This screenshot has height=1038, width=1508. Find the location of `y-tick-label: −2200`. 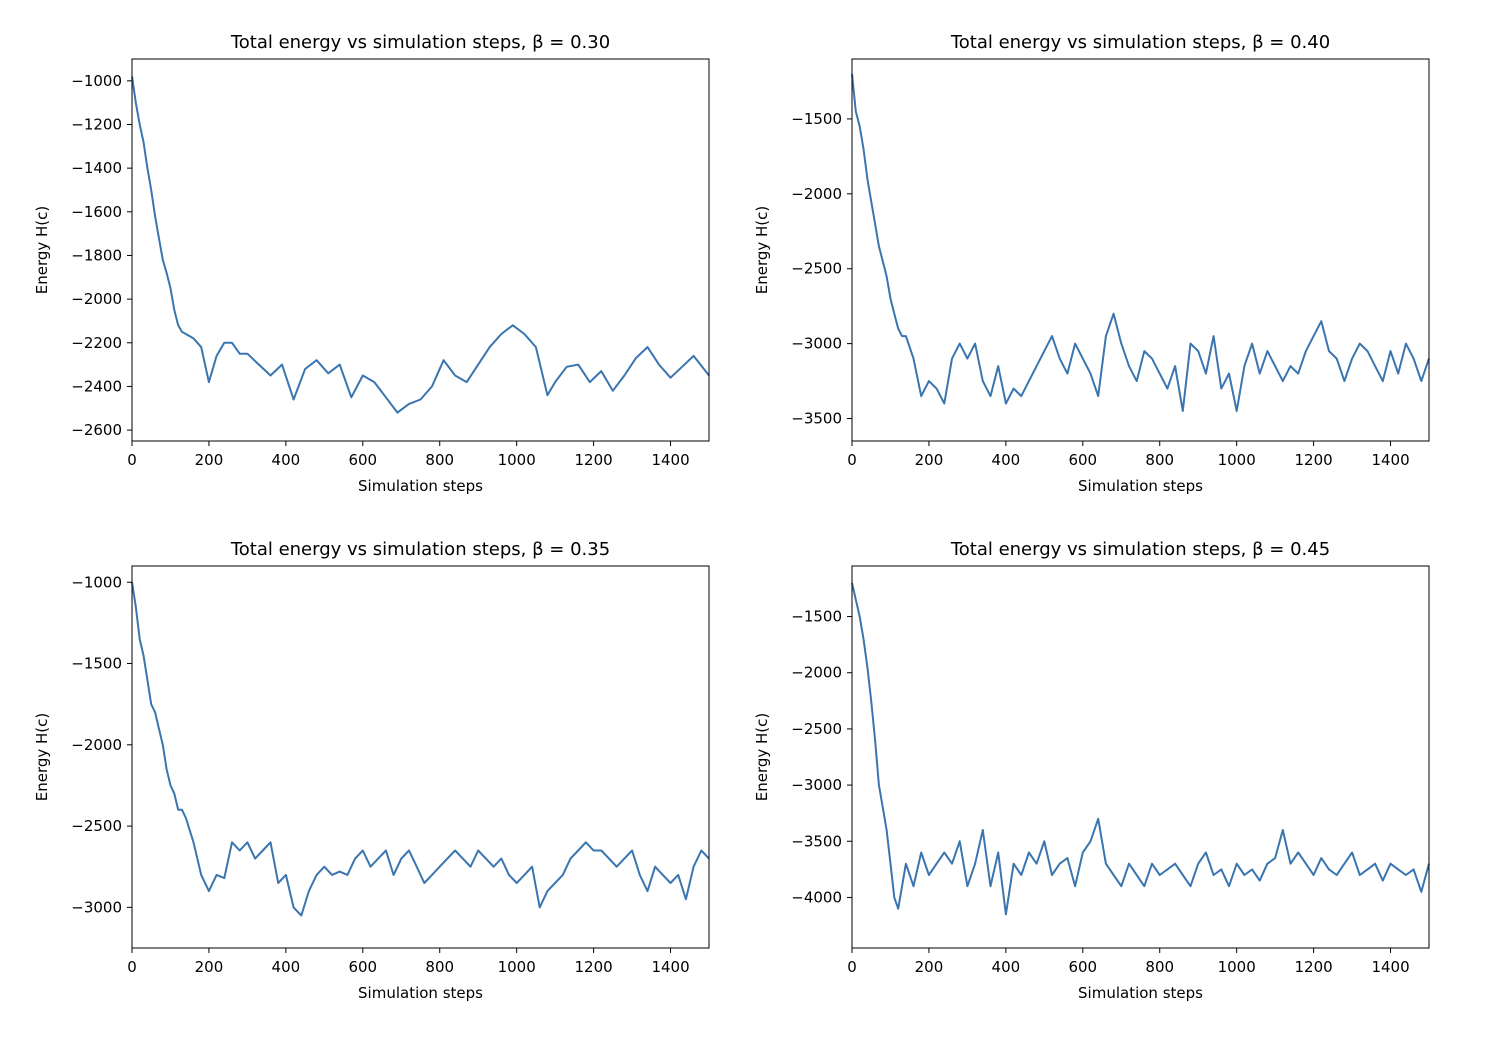

y-tick-label: −2200 is located at coordinates (96, 343).